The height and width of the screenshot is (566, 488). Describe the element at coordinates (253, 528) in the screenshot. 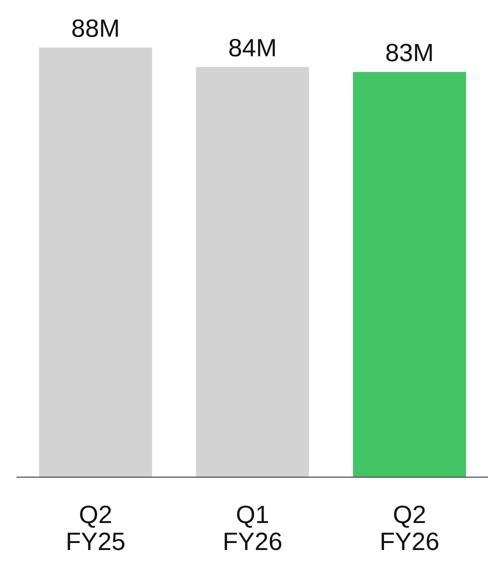

I see `x-tick-label: Q1 FY26` at that location.